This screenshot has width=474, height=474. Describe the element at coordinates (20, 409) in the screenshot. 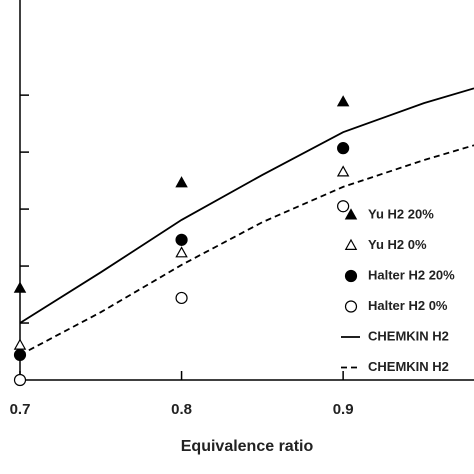

I see `x-tick-label: 0.7` at that location.